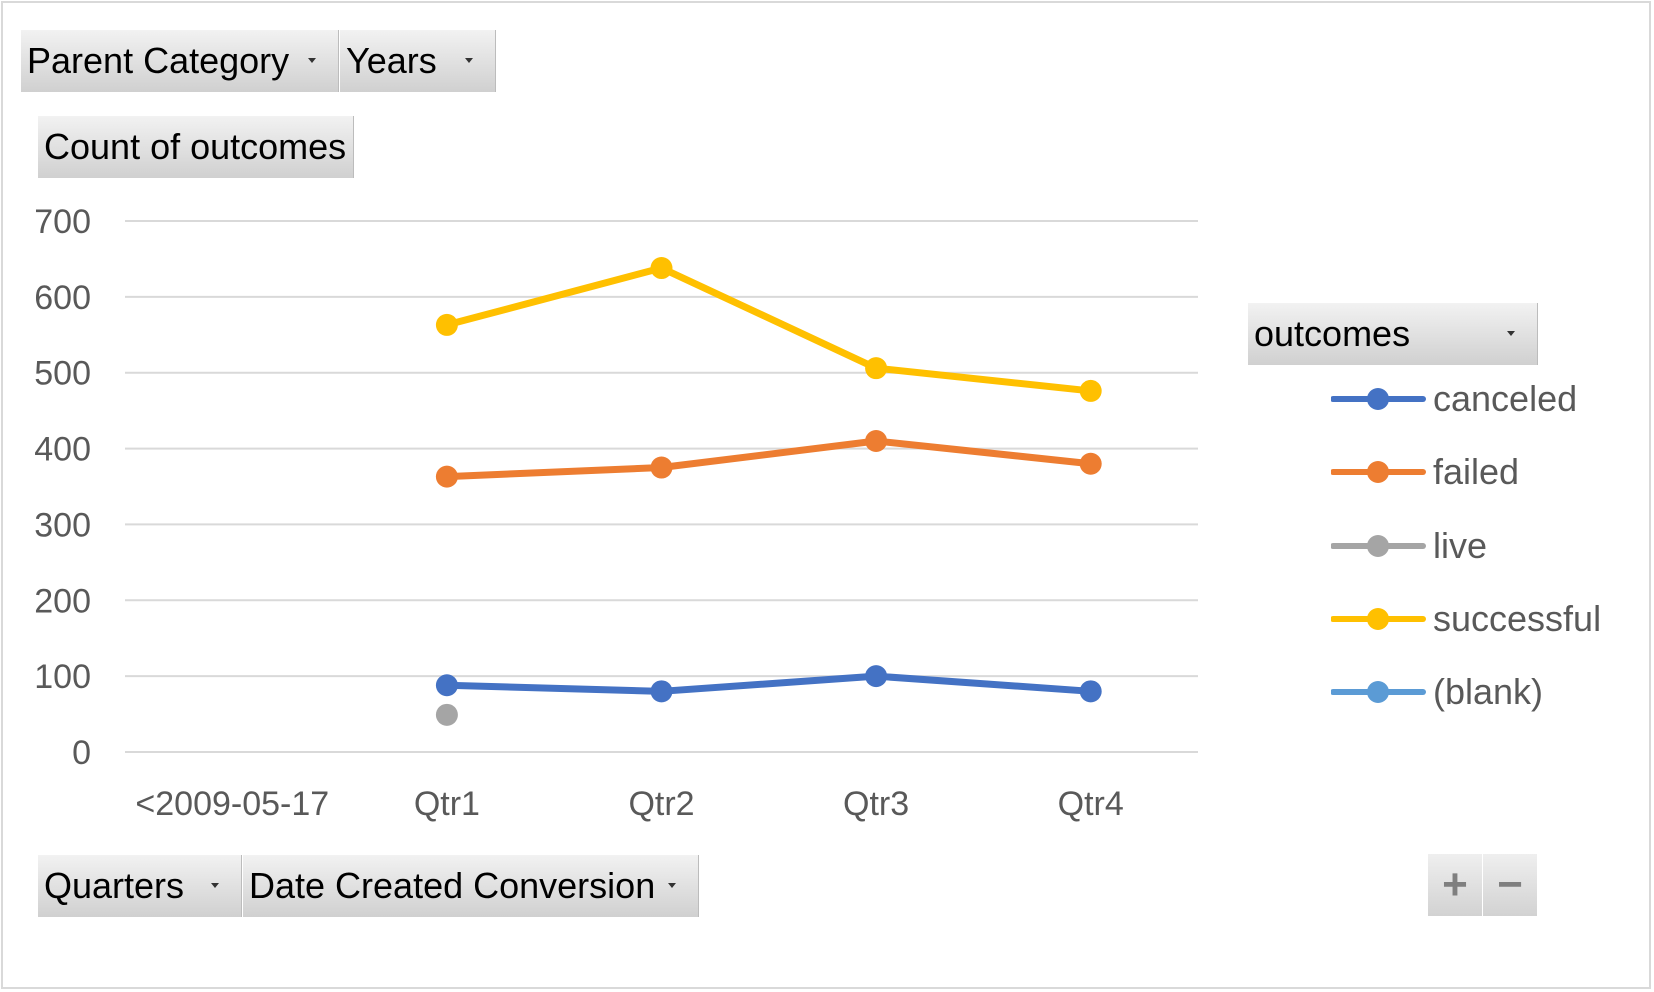 This screenshot has height=992, width=1654. Describe the element at coordinates (1378, 472) in the screenshot. I see `legend-marker-failed` at that location.